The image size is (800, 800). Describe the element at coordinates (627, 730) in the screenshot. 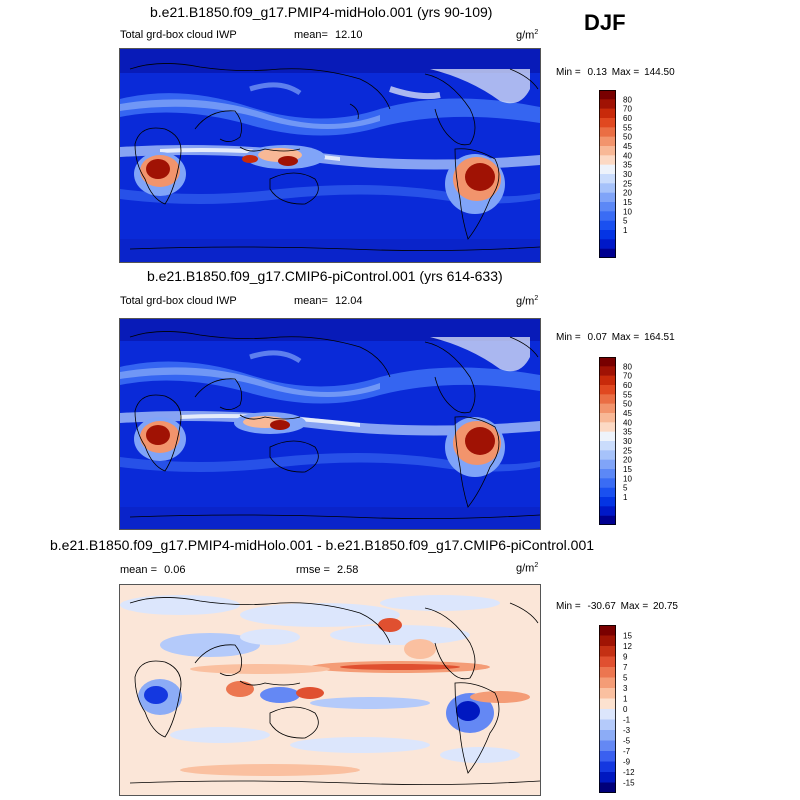

I see `colorbar-tick-label: -3` at that location.